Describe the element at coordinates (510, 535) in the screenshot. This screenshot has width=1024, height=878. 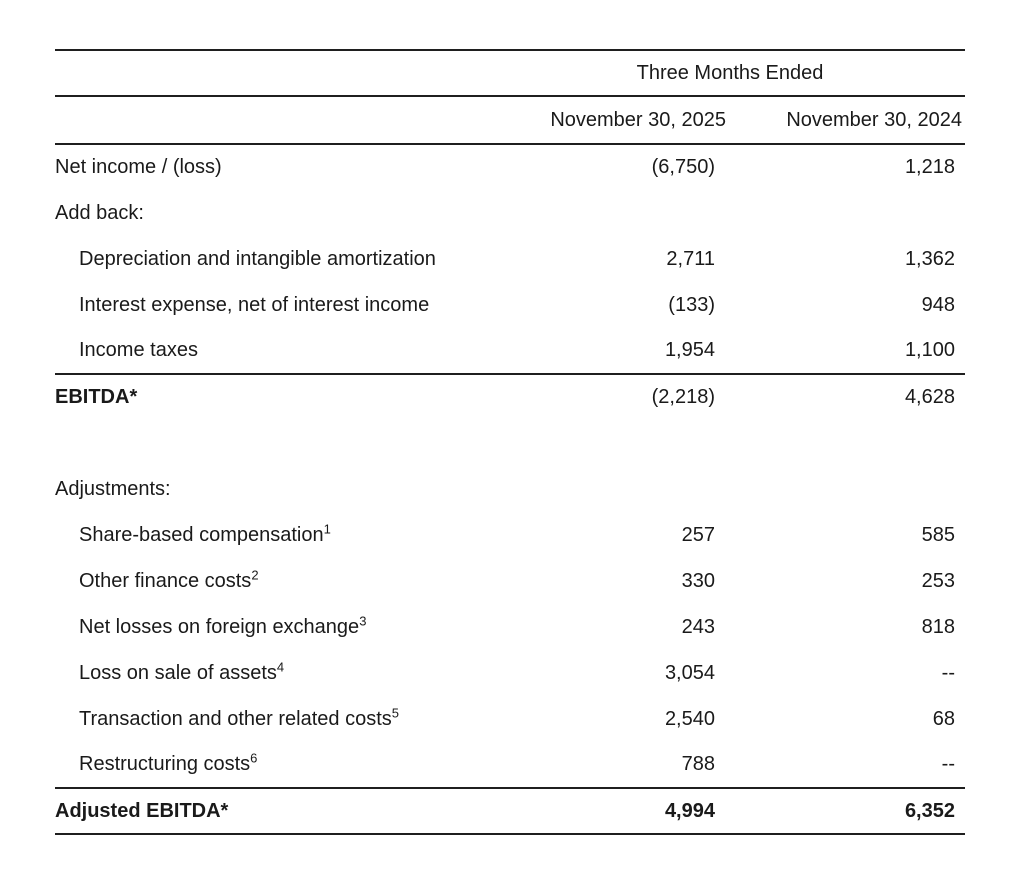
I see `table-row-share-based-compensation: Share-based compensation1 257 585` at that location.